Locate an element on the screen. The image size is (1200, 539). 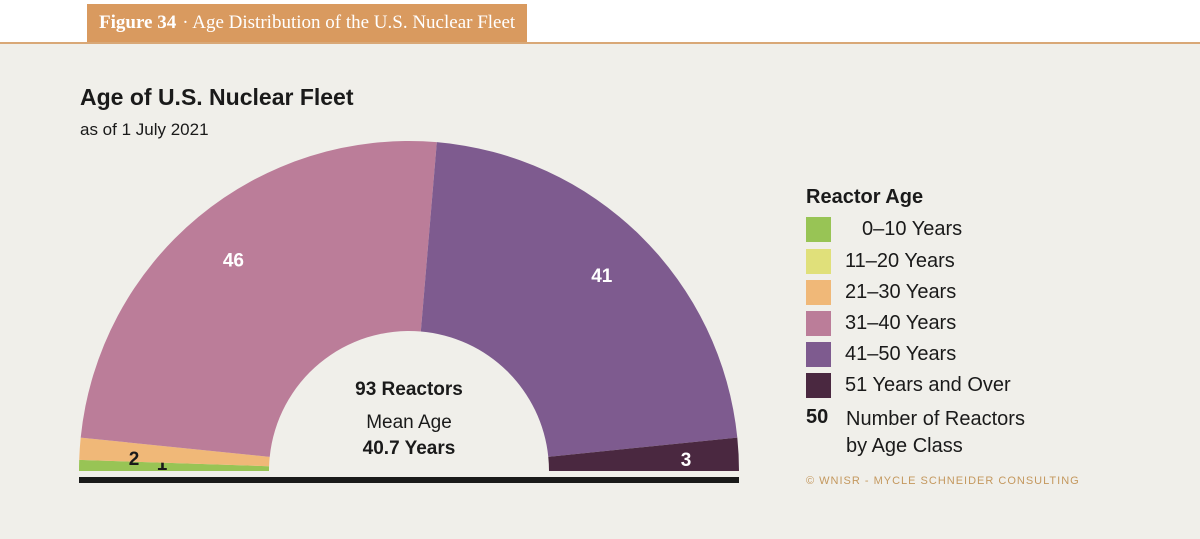
center-reactor-count: 93 Reactors is located at coordinates (409, 389).